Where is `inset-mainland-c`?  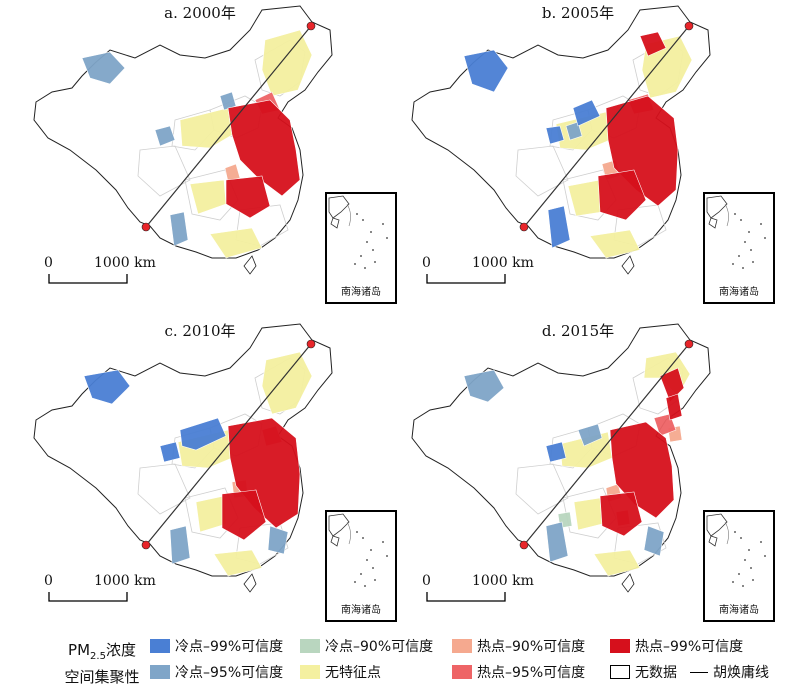
inset-mainland-c is located at coordinates (339, 525).